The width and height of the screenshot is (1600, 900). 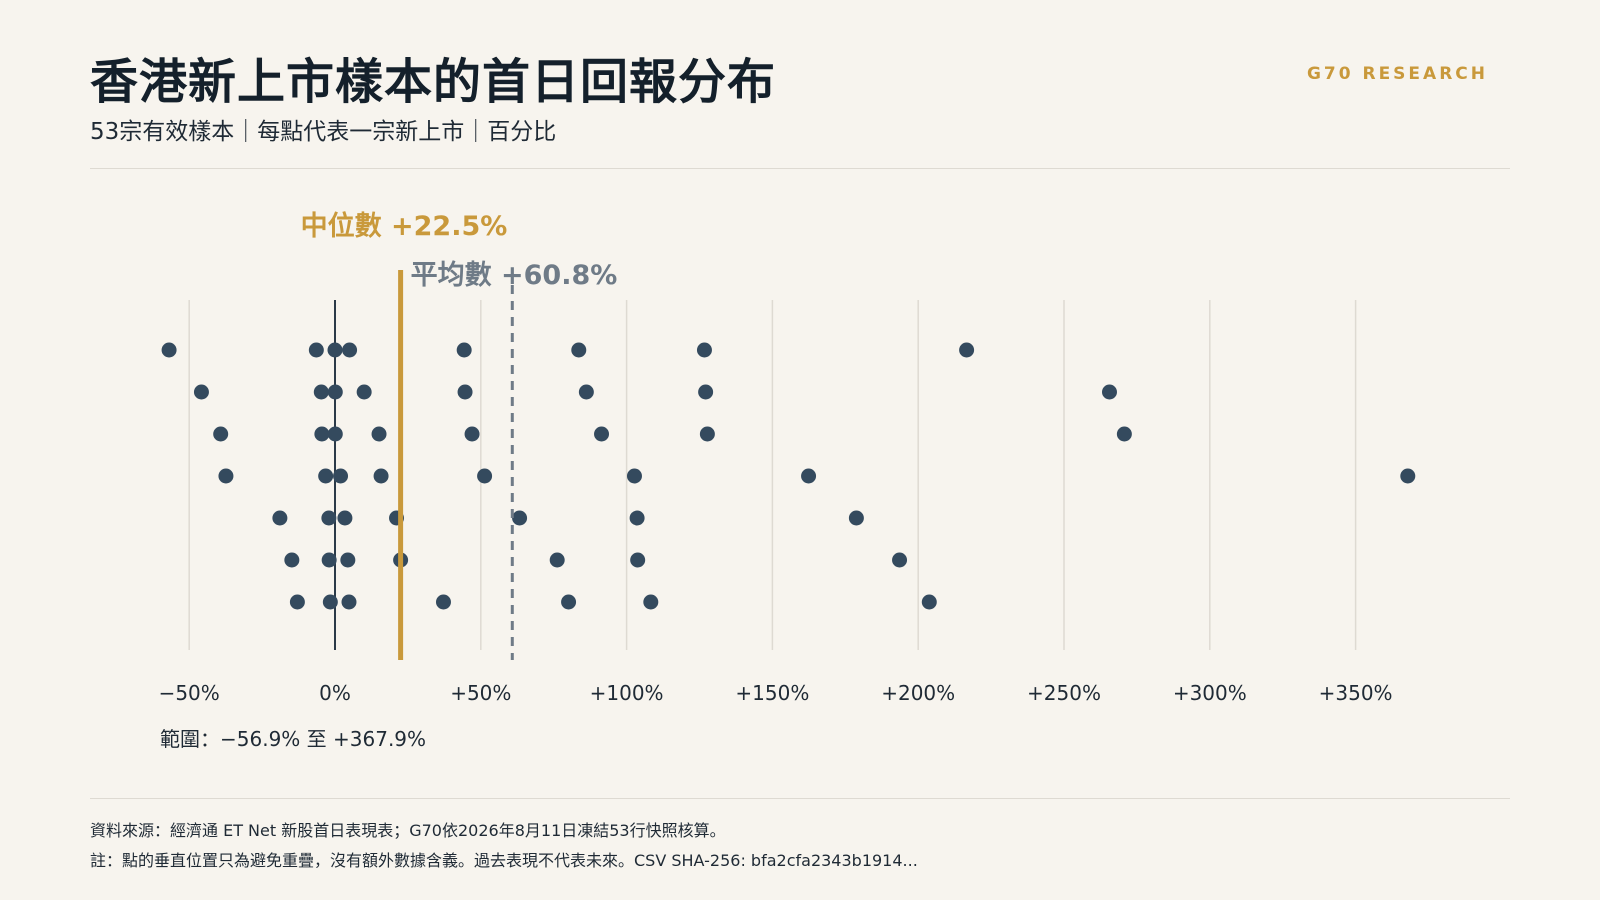 What do you see at coordinates (1397, 74) in the screenshot?
I see `brand-label: G70 RESEARCH` at bounding box center [1397, 74].